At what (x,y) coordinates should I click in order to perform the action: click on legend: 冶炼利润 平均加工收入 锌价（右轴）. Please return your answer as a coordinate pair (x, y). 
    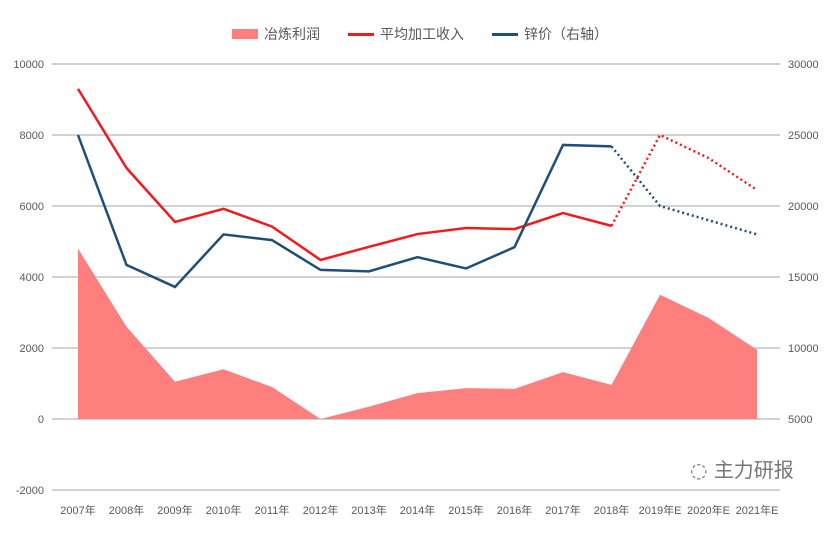
    Looking at the image, I should click on (420, 34).